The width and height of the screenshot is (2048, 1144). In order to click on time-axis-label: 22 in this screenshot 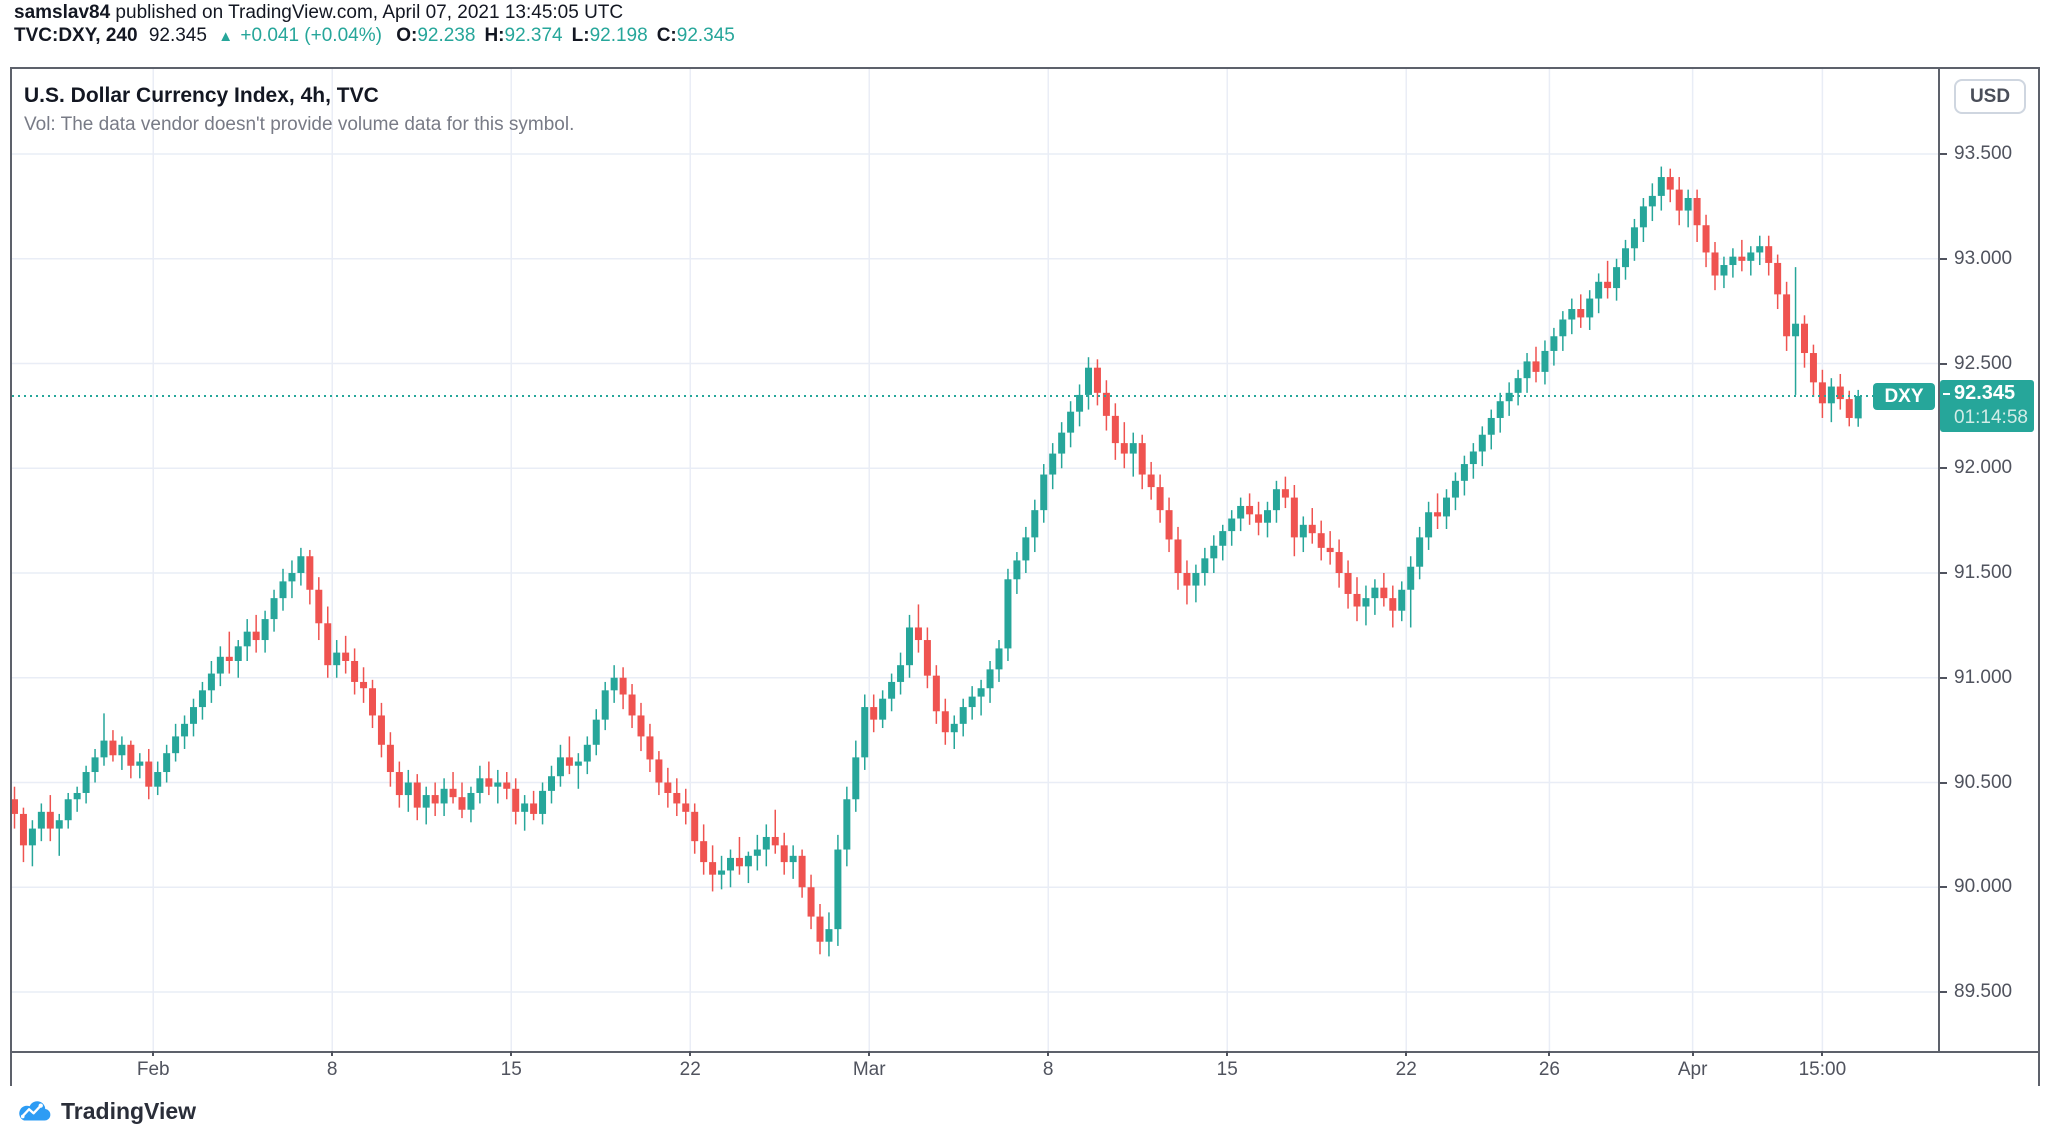, I will do `click(690, 1069)`.